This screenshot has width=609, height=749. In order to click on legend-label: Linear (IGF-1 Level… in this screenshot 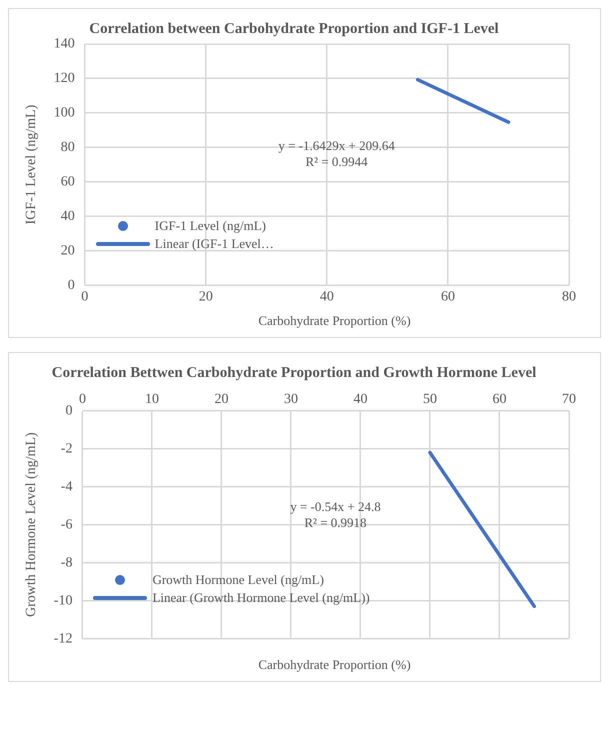, I will do `click(214, 244)`.